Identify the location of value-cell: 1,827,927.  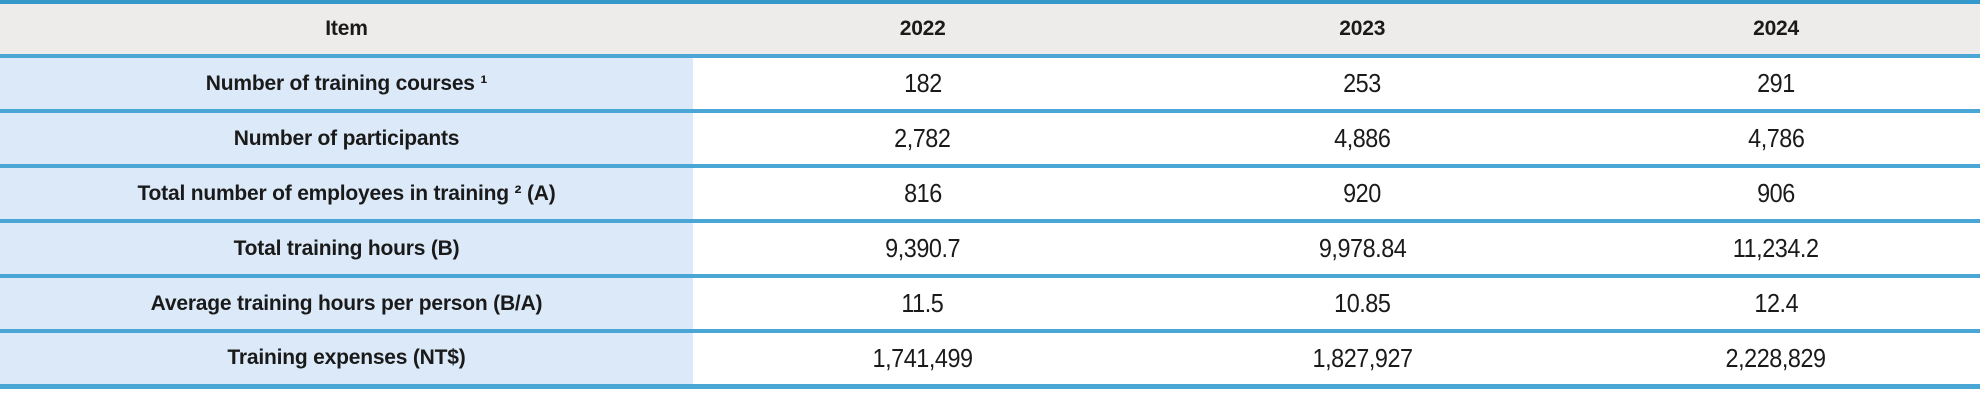
(1362, 357).